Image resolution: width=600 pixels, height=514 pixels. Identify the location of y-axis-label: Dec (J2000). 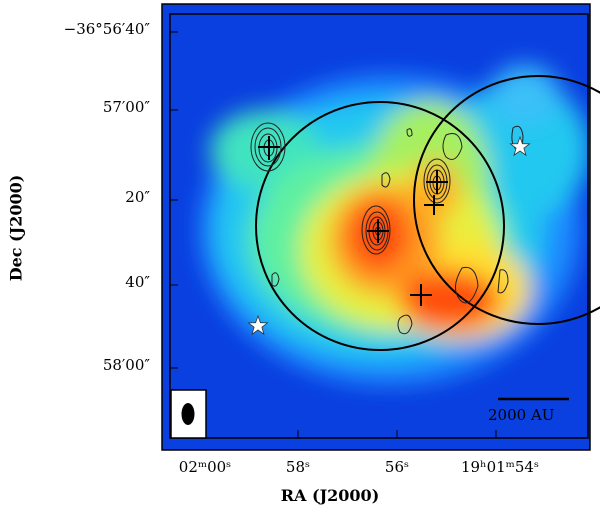
(16, 228).